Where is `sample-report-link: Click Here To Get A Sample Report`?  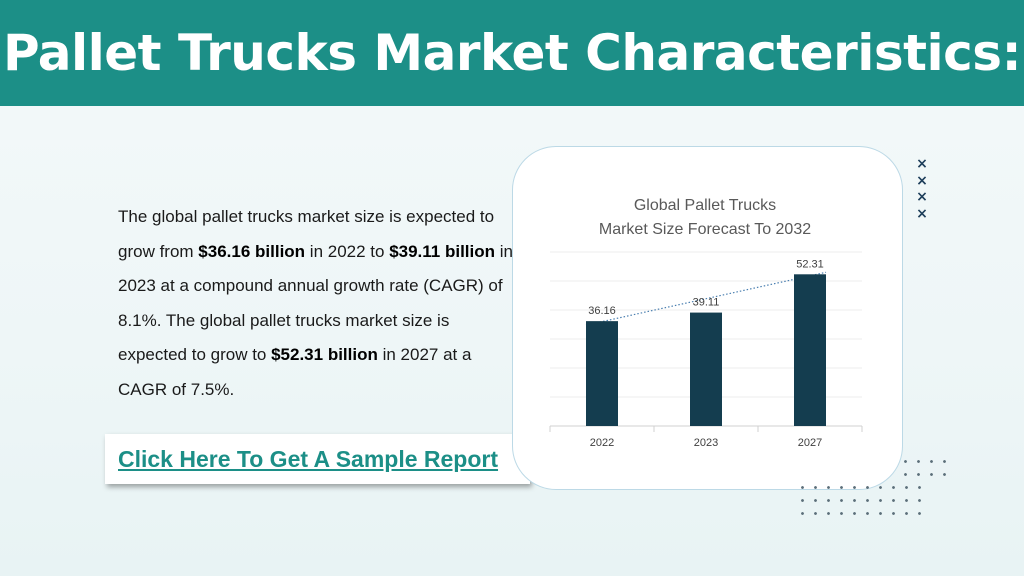
sample-report-link: Click Here To Get A Sample Report is located at coordinates (308, 458).